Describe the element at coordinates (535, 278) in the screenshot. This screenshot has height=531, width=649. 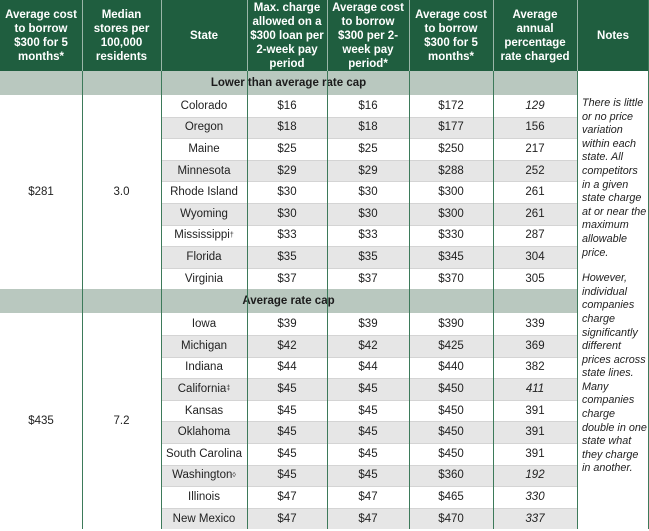
I see `apr-cell: 305` at that location.